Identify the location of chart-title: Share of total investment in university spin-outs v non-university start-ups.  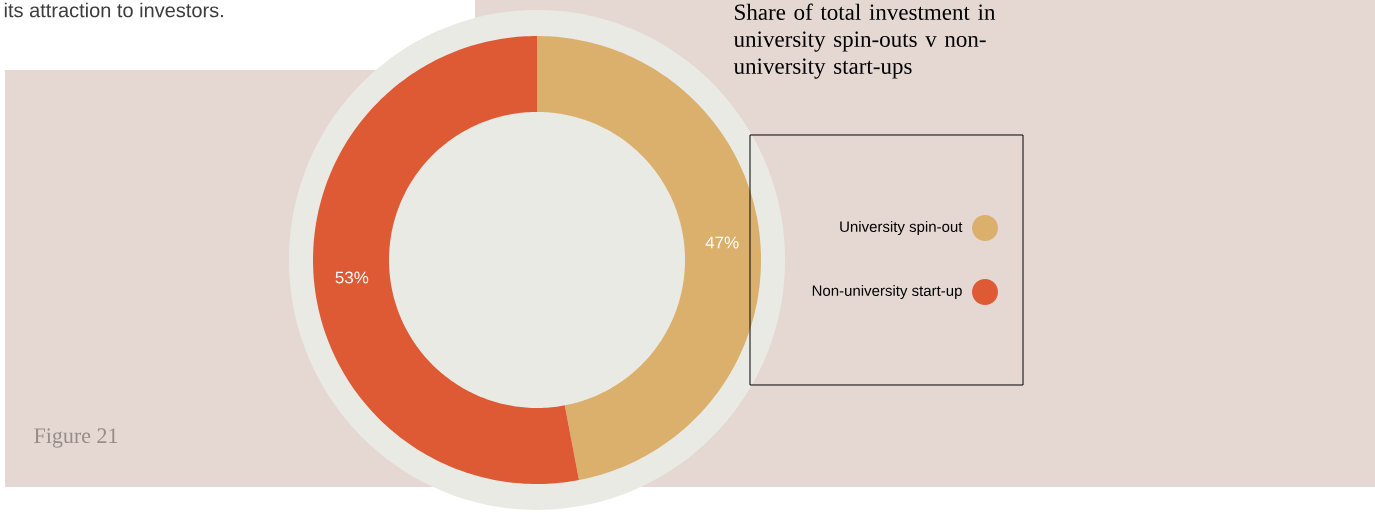
(864, 41).